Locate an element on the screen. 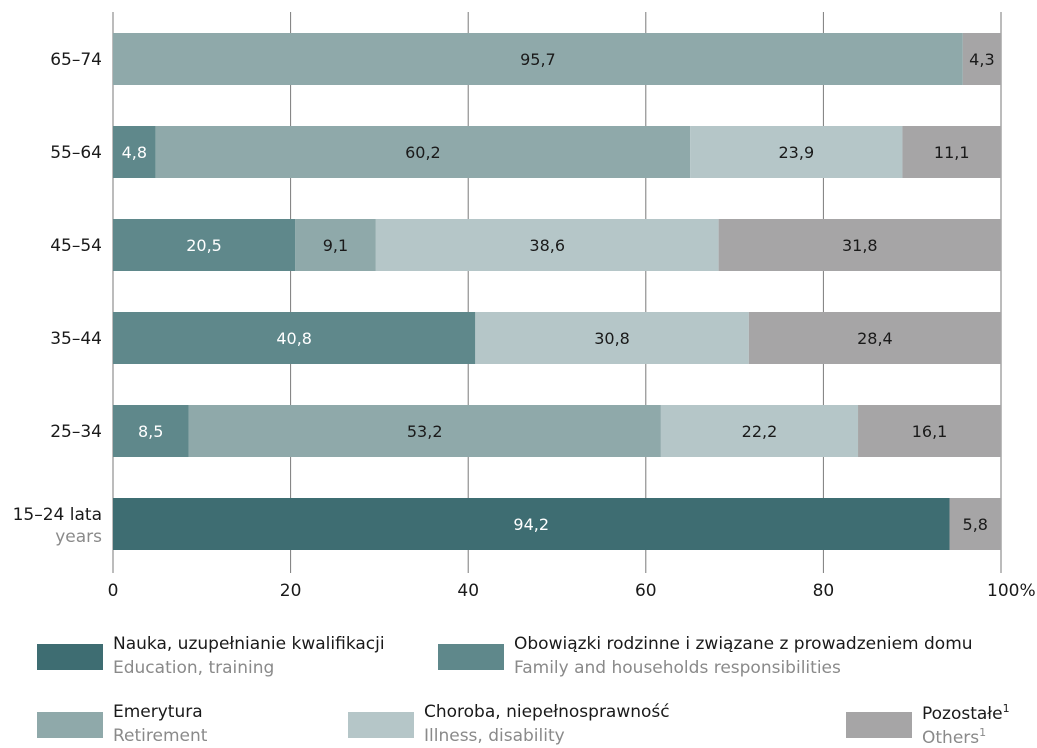 Image resolution: width=1037 pixels, height=748 pixels. bar-value-label: 31,8 is located at coordinates (860, 245).